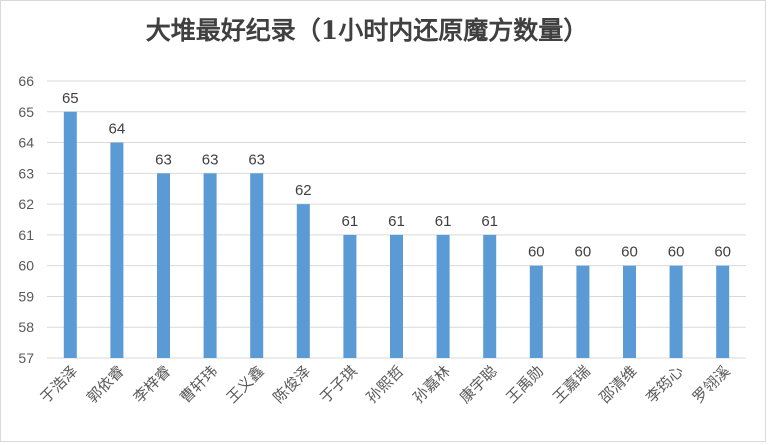  I want to click on x-tick-label: 李筠心, so click(664, 384).